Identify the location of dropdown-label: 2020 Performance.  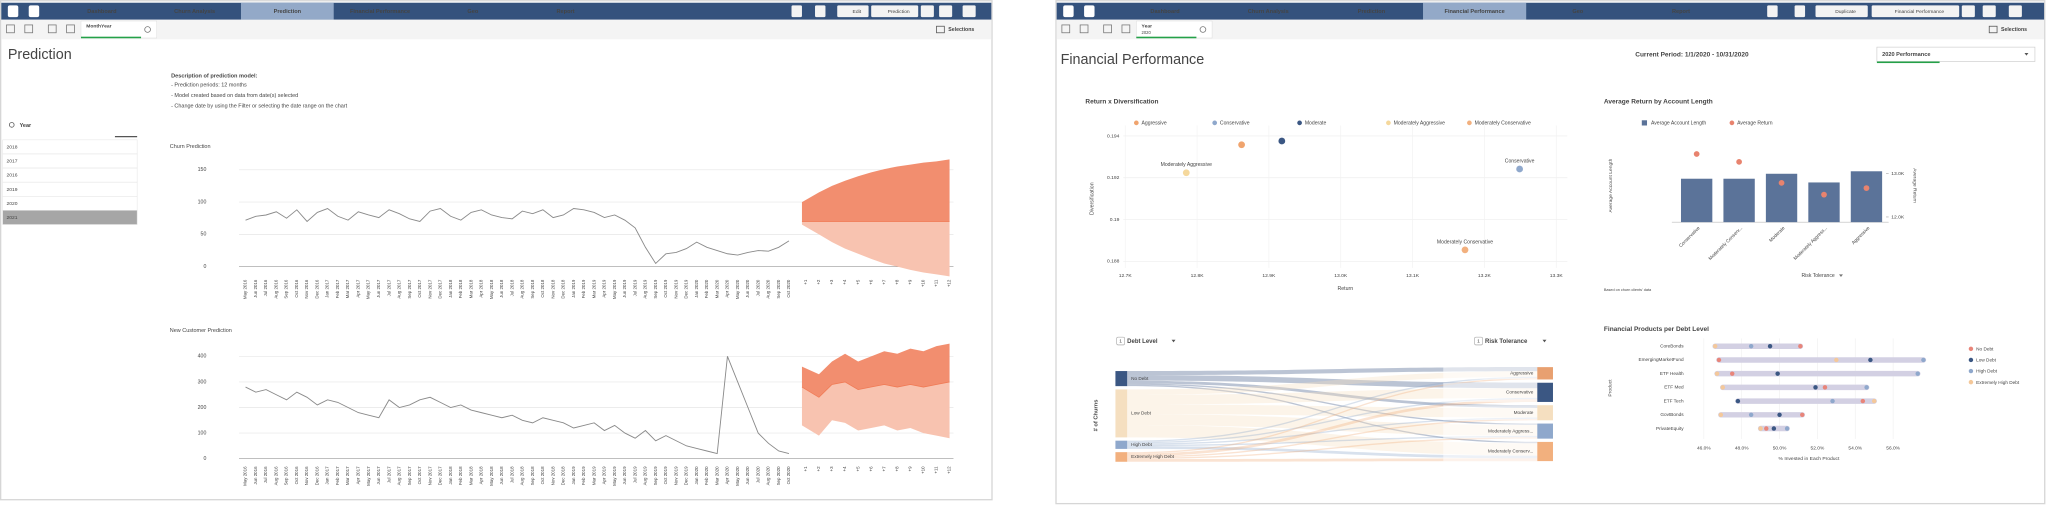
(1906, 55).